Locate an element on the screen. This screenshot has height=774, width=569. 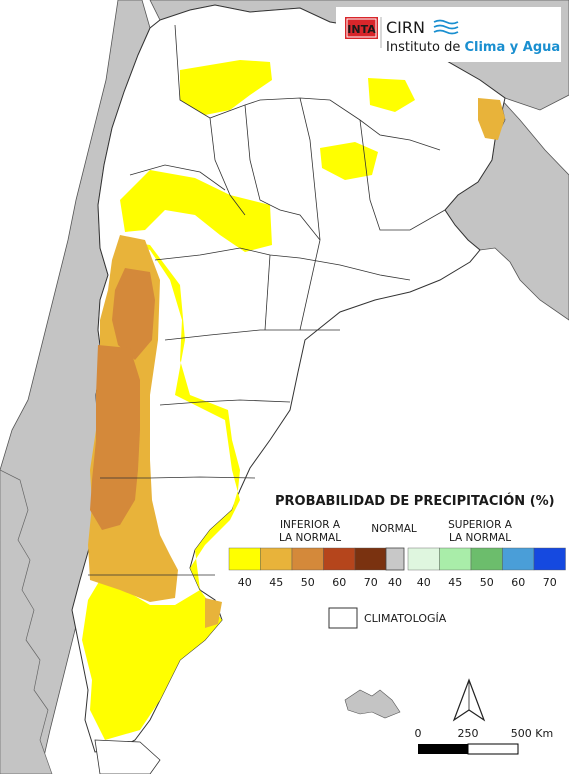
institute-text: Instituto de Clima y Agua is located at coordinates (473, 47).